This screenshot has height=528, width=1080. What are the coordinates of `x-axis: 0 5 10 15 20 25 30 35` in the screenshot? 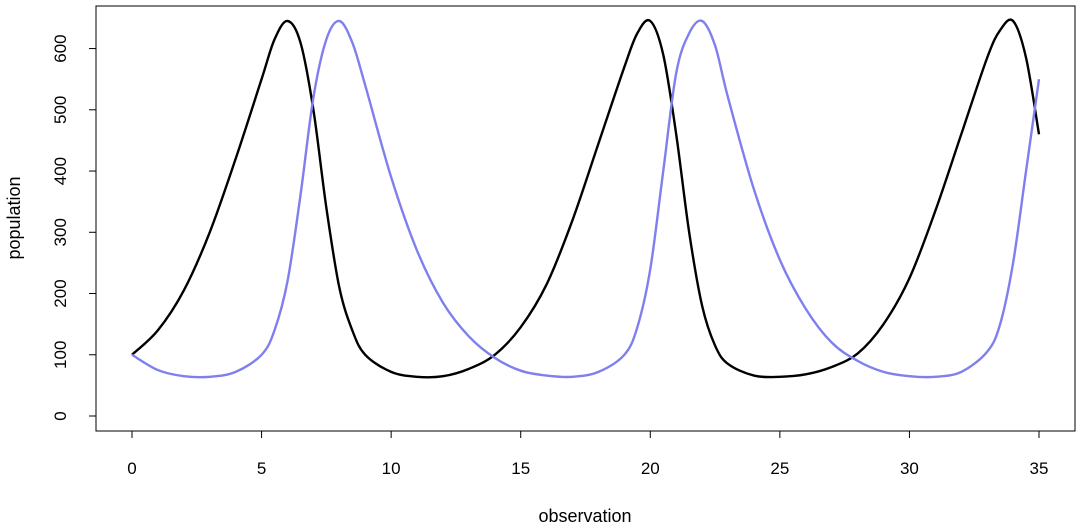 It's located at (588, 454).